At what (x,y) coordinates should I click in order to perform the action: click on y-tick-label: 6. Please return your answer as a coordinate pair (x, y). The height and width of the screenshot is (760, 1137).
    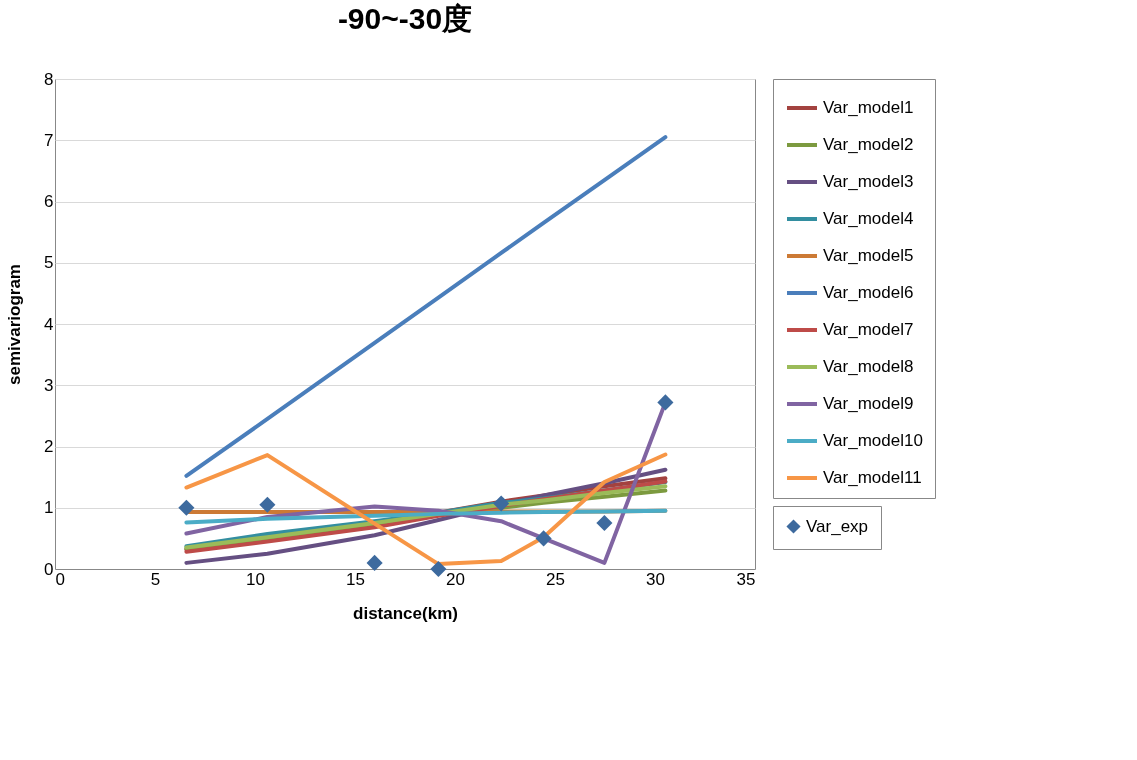
    Looking at the image, I should click on (49, 201).